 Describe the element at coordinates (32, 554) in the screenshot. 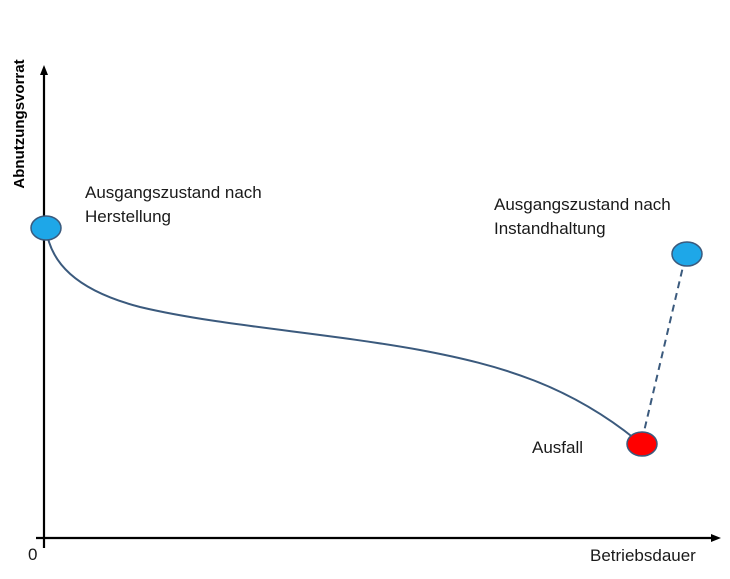

I see `origin-label: 0` at that location.